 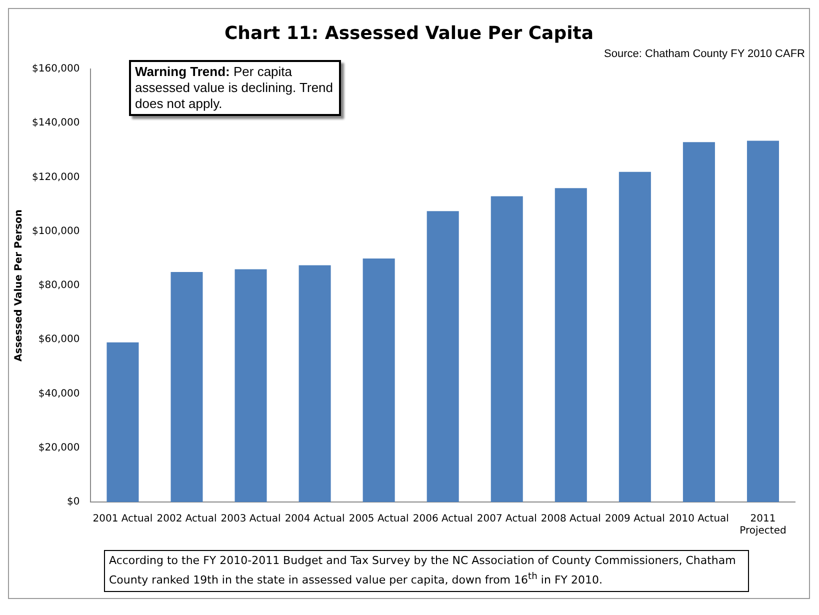 I want to click on x-tick-label: 2004 Actual, so click(x=314, y=519).